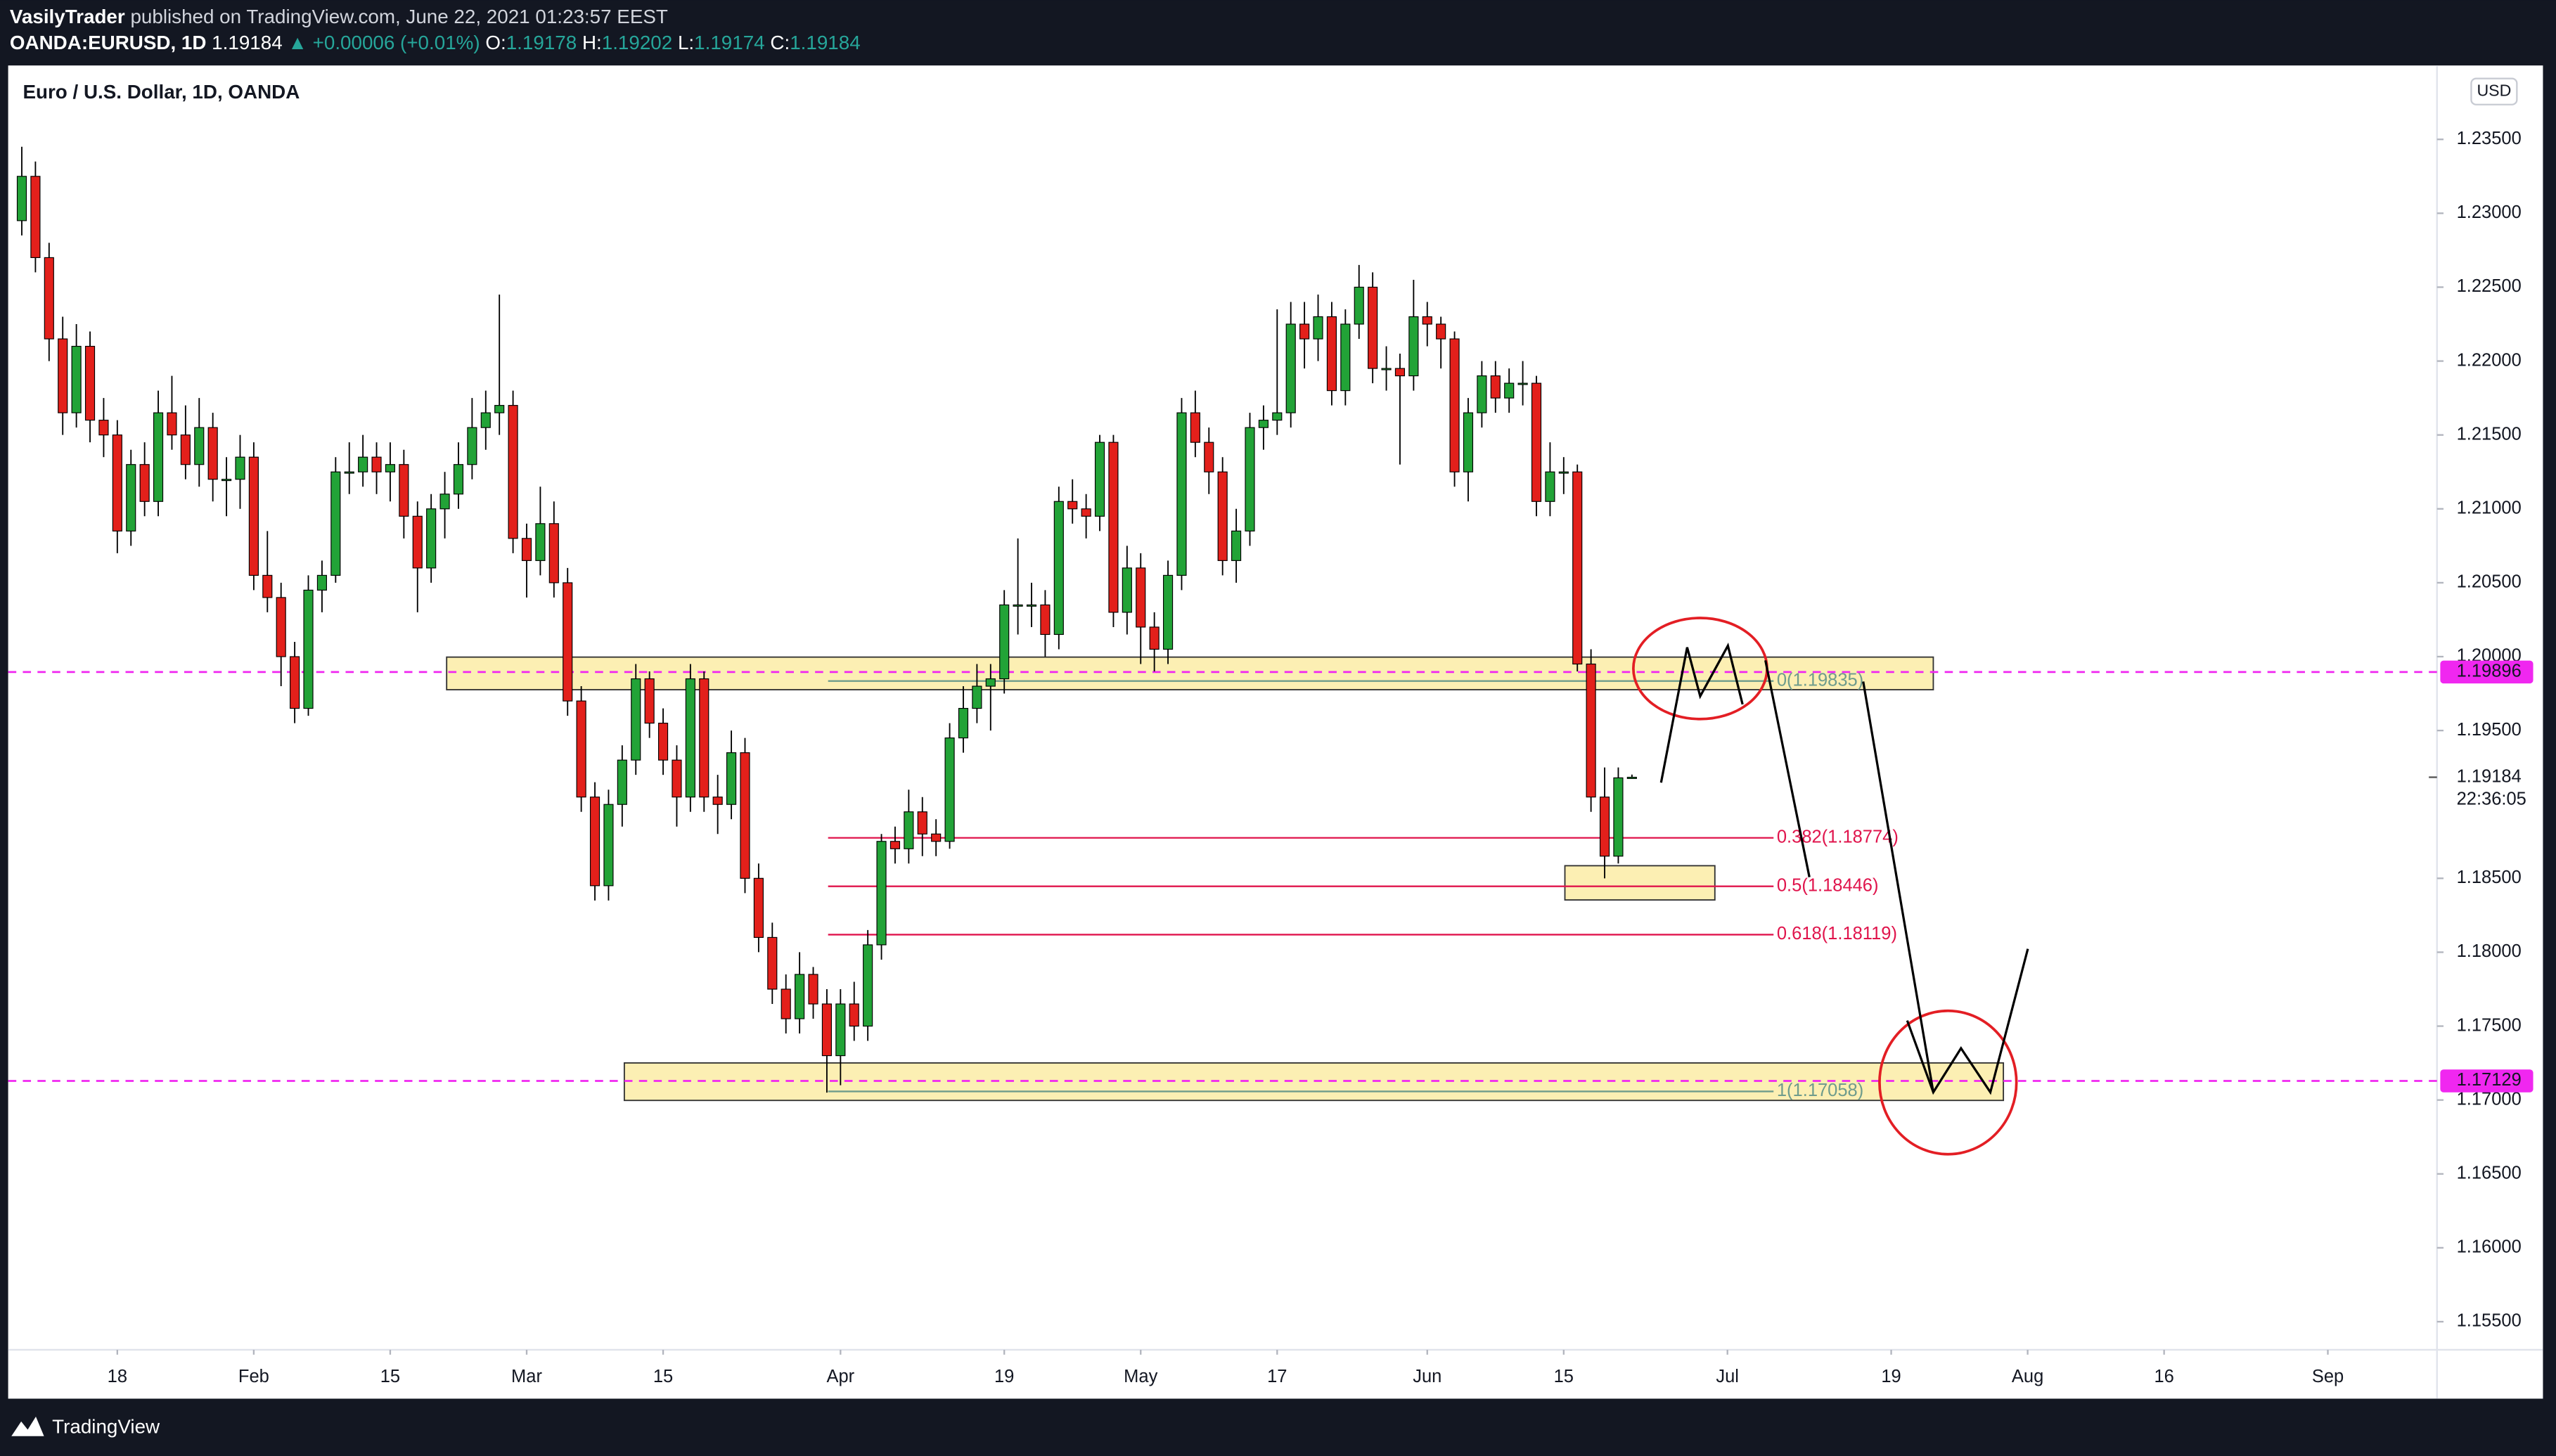 The width and height of the screenshot is (2556, 1456). I want to click on y-tick-label: 1.16000, so click(2489, 1247).